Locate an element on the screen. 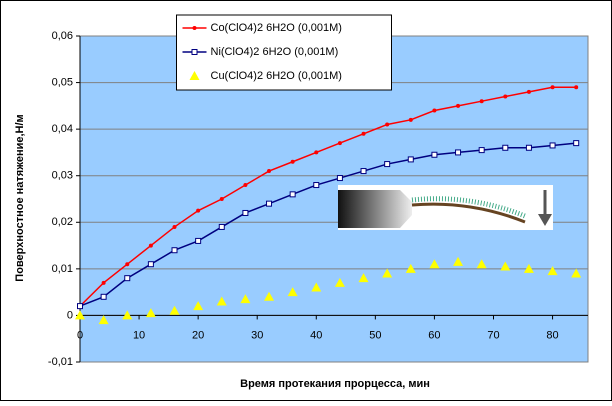  inset-film is located at coordinates (468, 213).